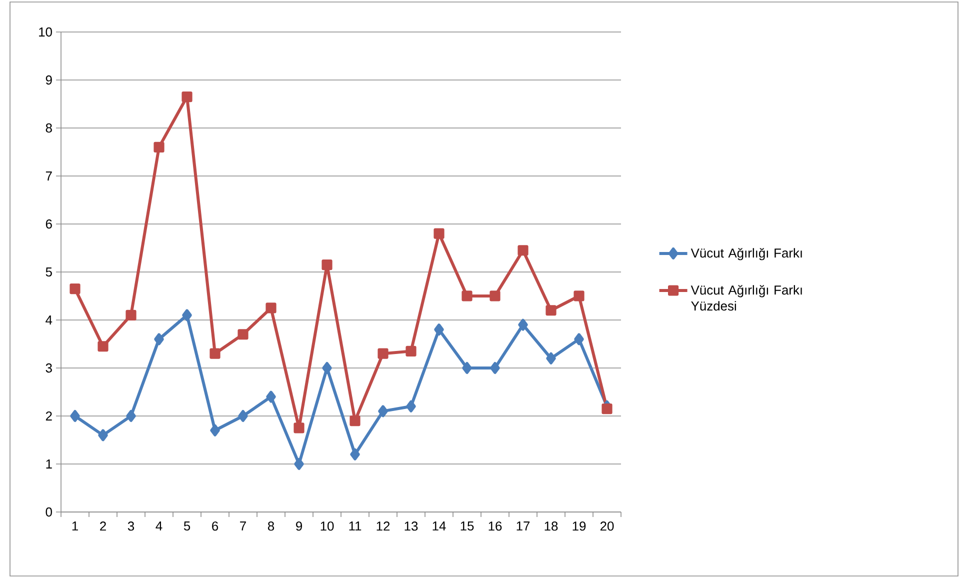 The image size is (960, 578). What do you see at coordinates (49, 128) in the screenshot?
I see `y-tick-label: 8` at bounding box center [49, 128].